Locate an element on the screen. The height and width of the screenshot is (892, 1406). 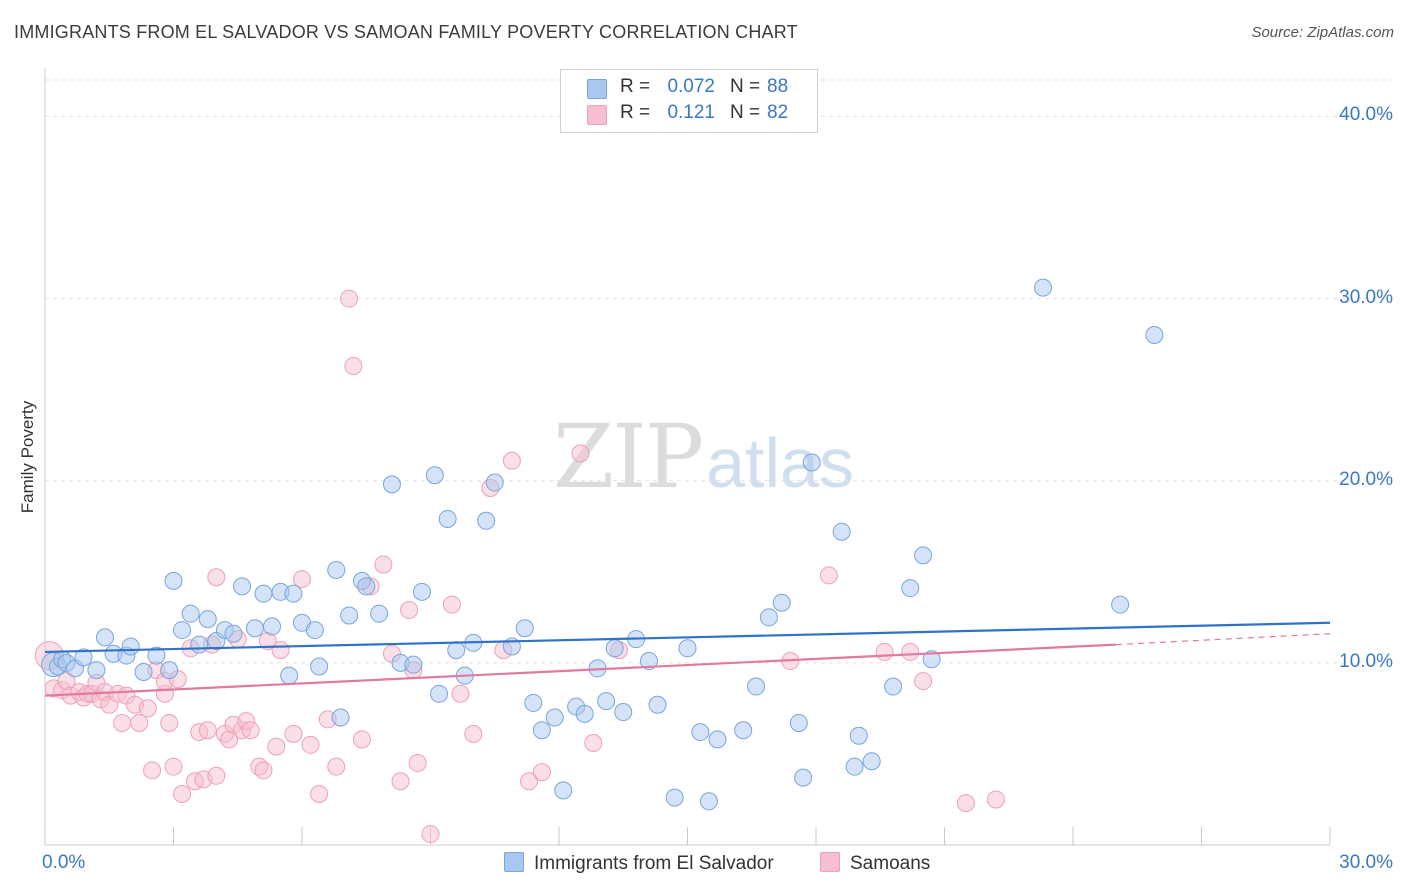
legend-label: Samoans is located at coordinates (890, 863).